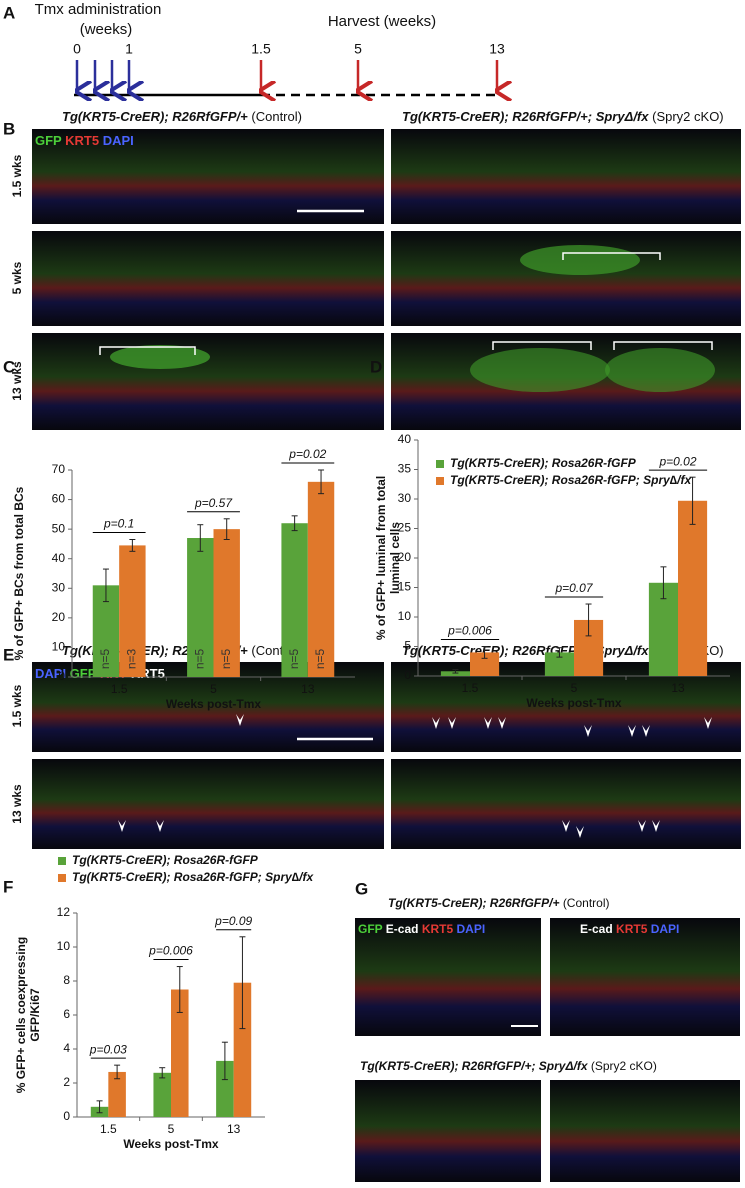 The height and width of the screenshot is (1188, 745). Describe the element at coordinates (405, 498) in the screenshot. I see `y-tick-label: 30` at that location.